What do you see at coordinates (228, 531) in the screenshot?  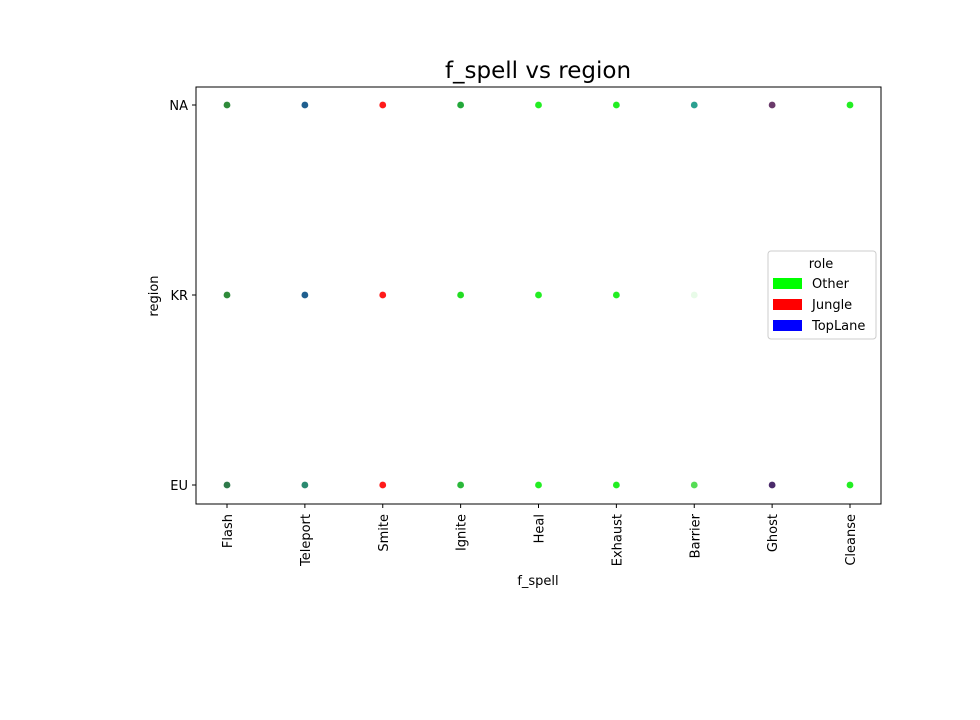 I see `x-tick-label: Flash` at bounding box center [228, 531].